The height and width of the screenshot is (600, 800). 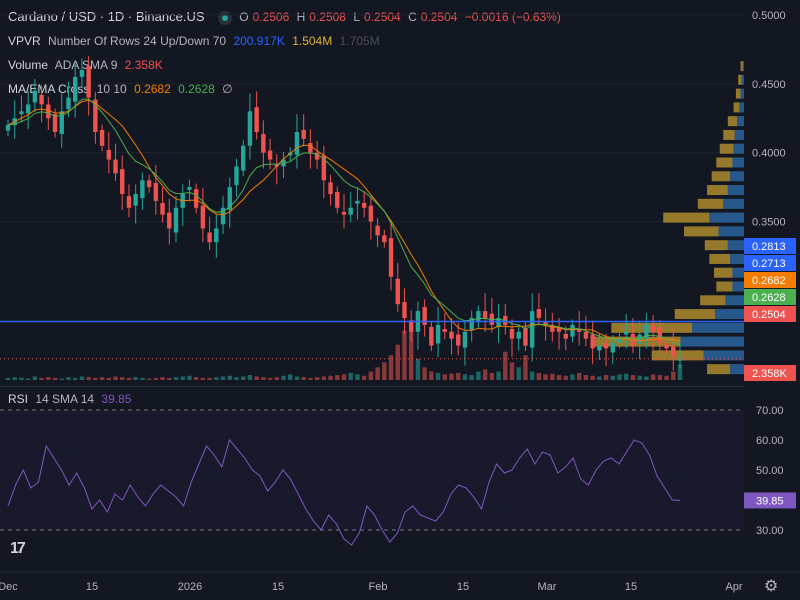 I want to click on rsi-tick-label: 50.00, so click(x=770, y=471).